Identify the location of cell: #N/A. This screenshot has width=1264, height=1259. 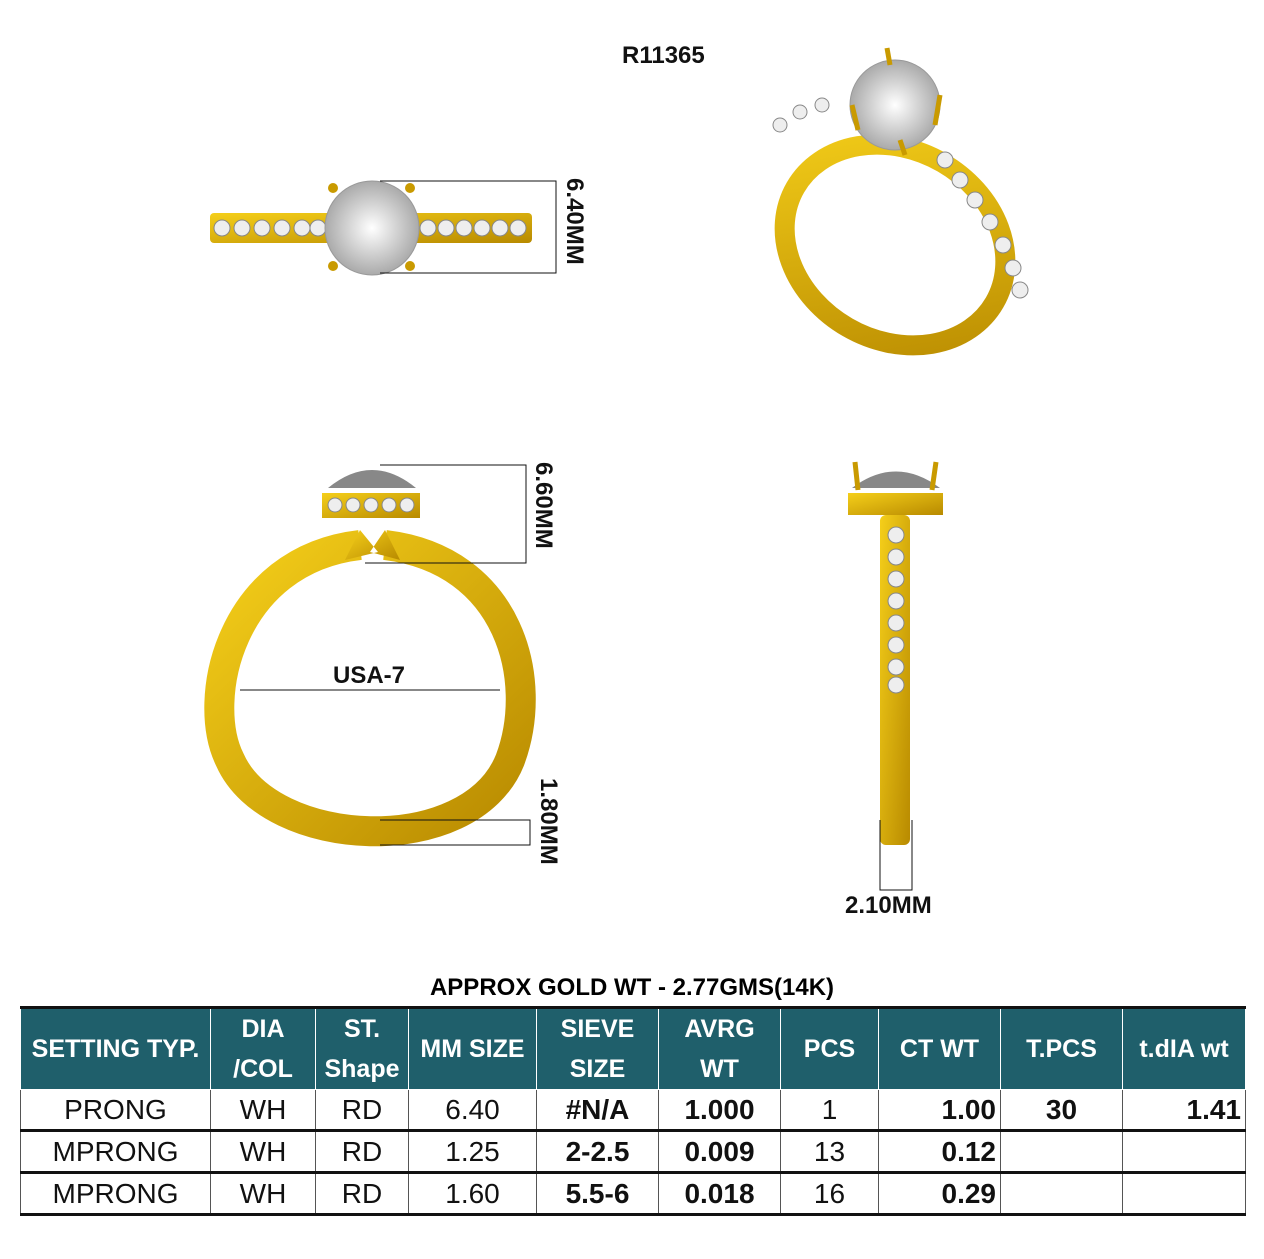
(597, 1110).